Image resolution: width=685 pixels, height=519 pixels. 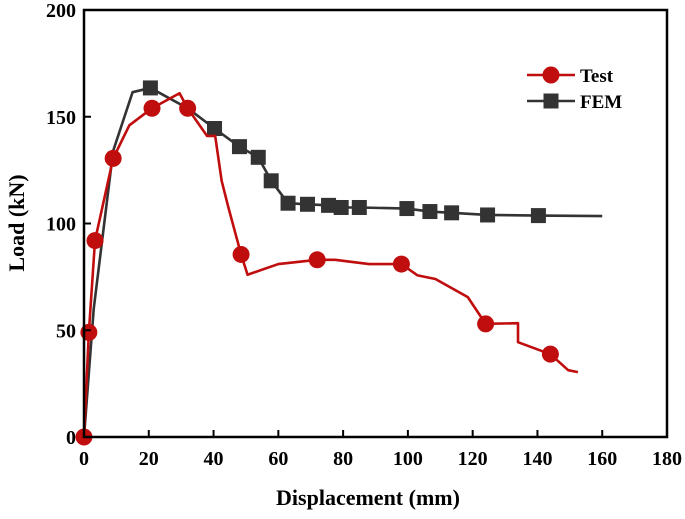 I want to click on legend-fem-label: FEM, so click(x=601, y=102).